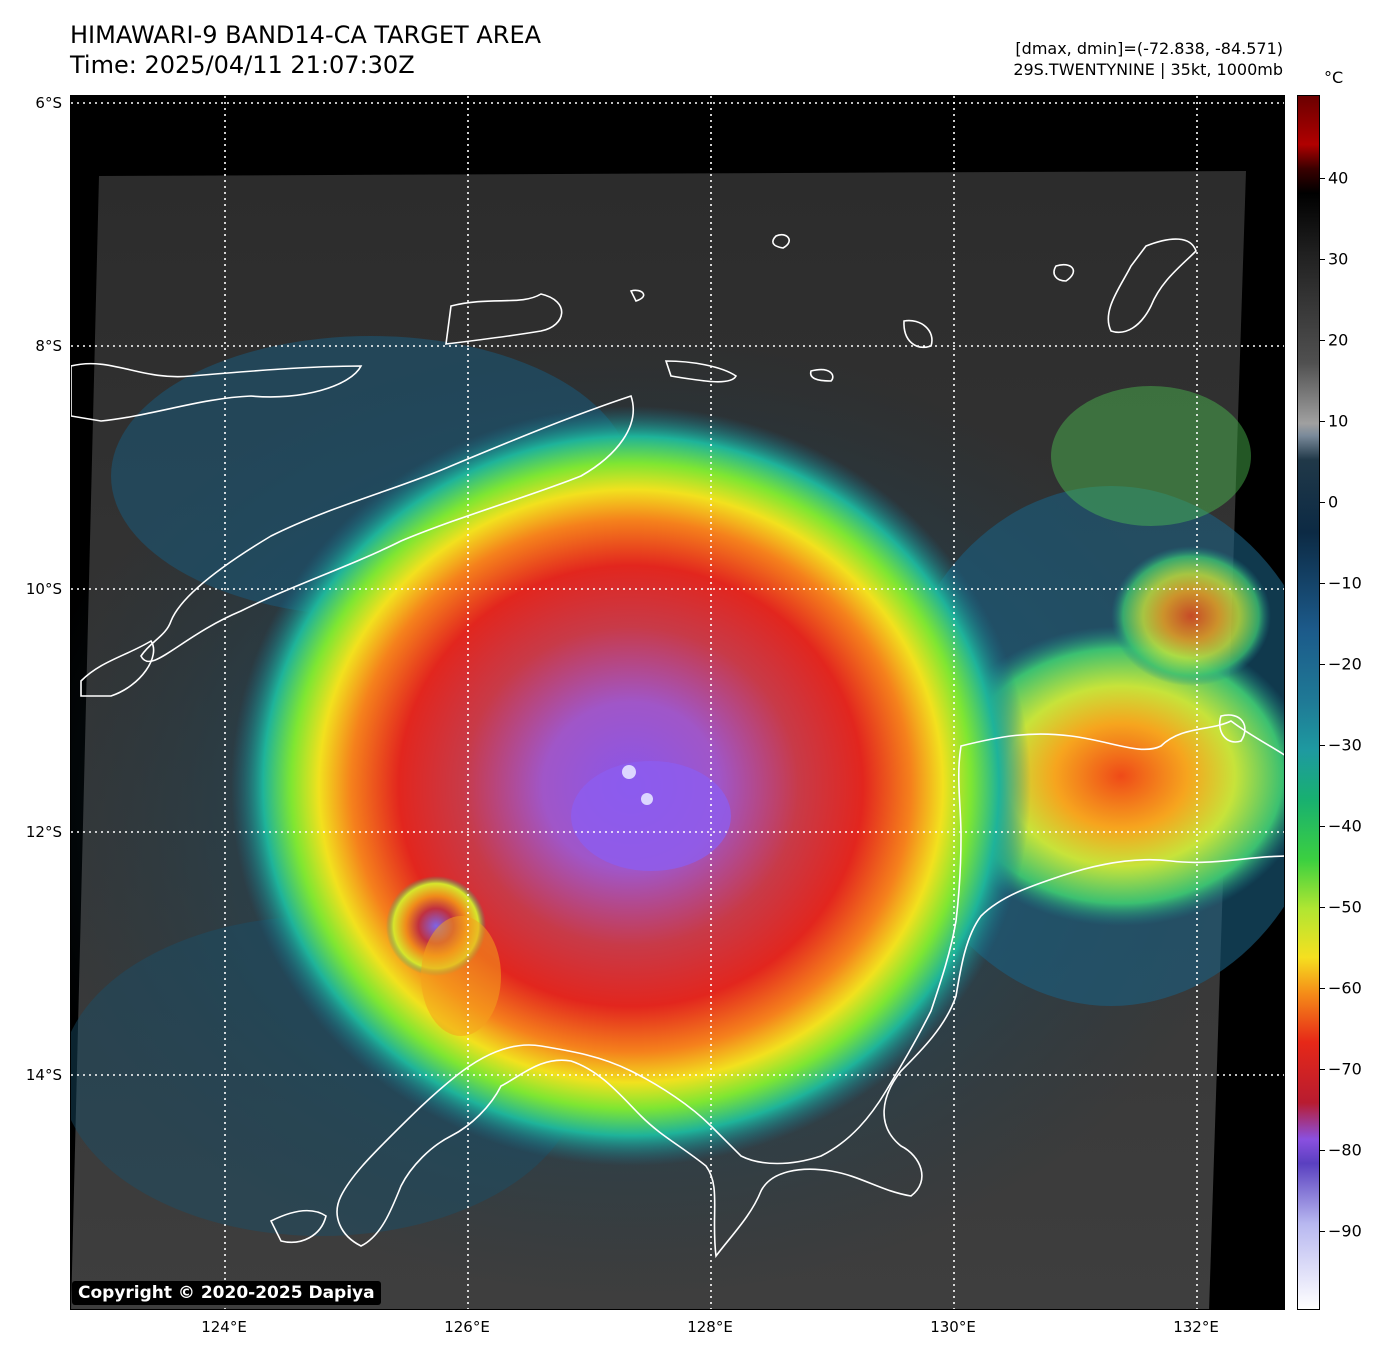  What do you see at coordinates (1338, 259) in the screenshot?
I see `colorbar-label-30: 30` at bounding box center [1338, 259].